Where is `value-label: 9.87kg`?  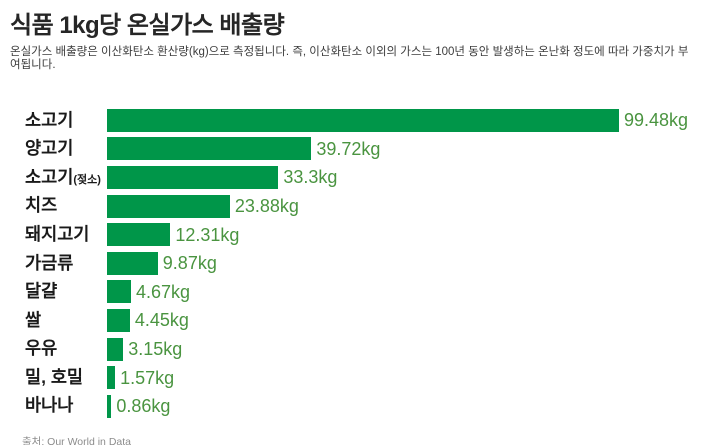
value-label: 9.87kg is located at coordinates (189, 263).